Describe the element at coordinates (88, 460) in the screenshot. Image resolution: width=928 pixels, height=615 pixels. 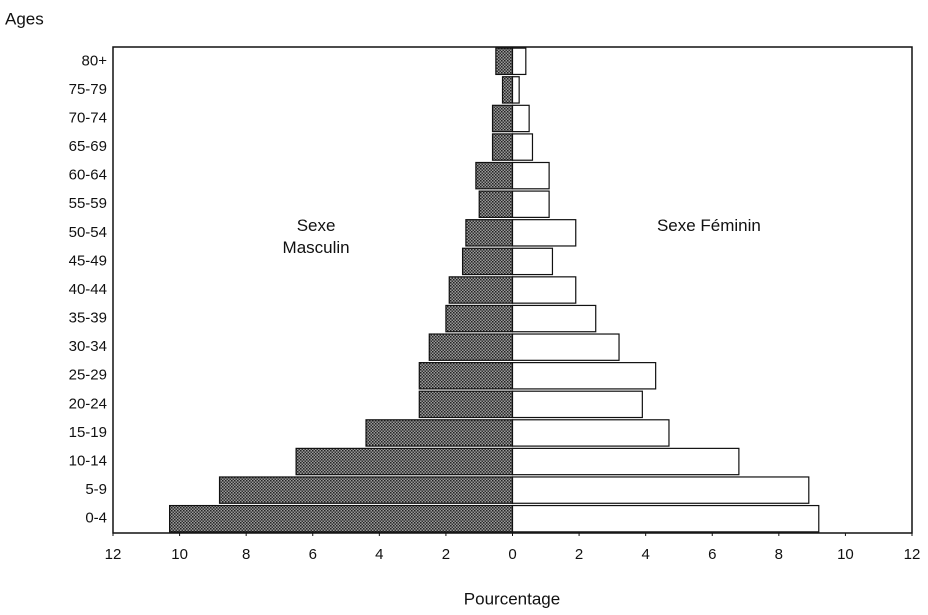
I see `y-tick-label: 10-14` at that location.